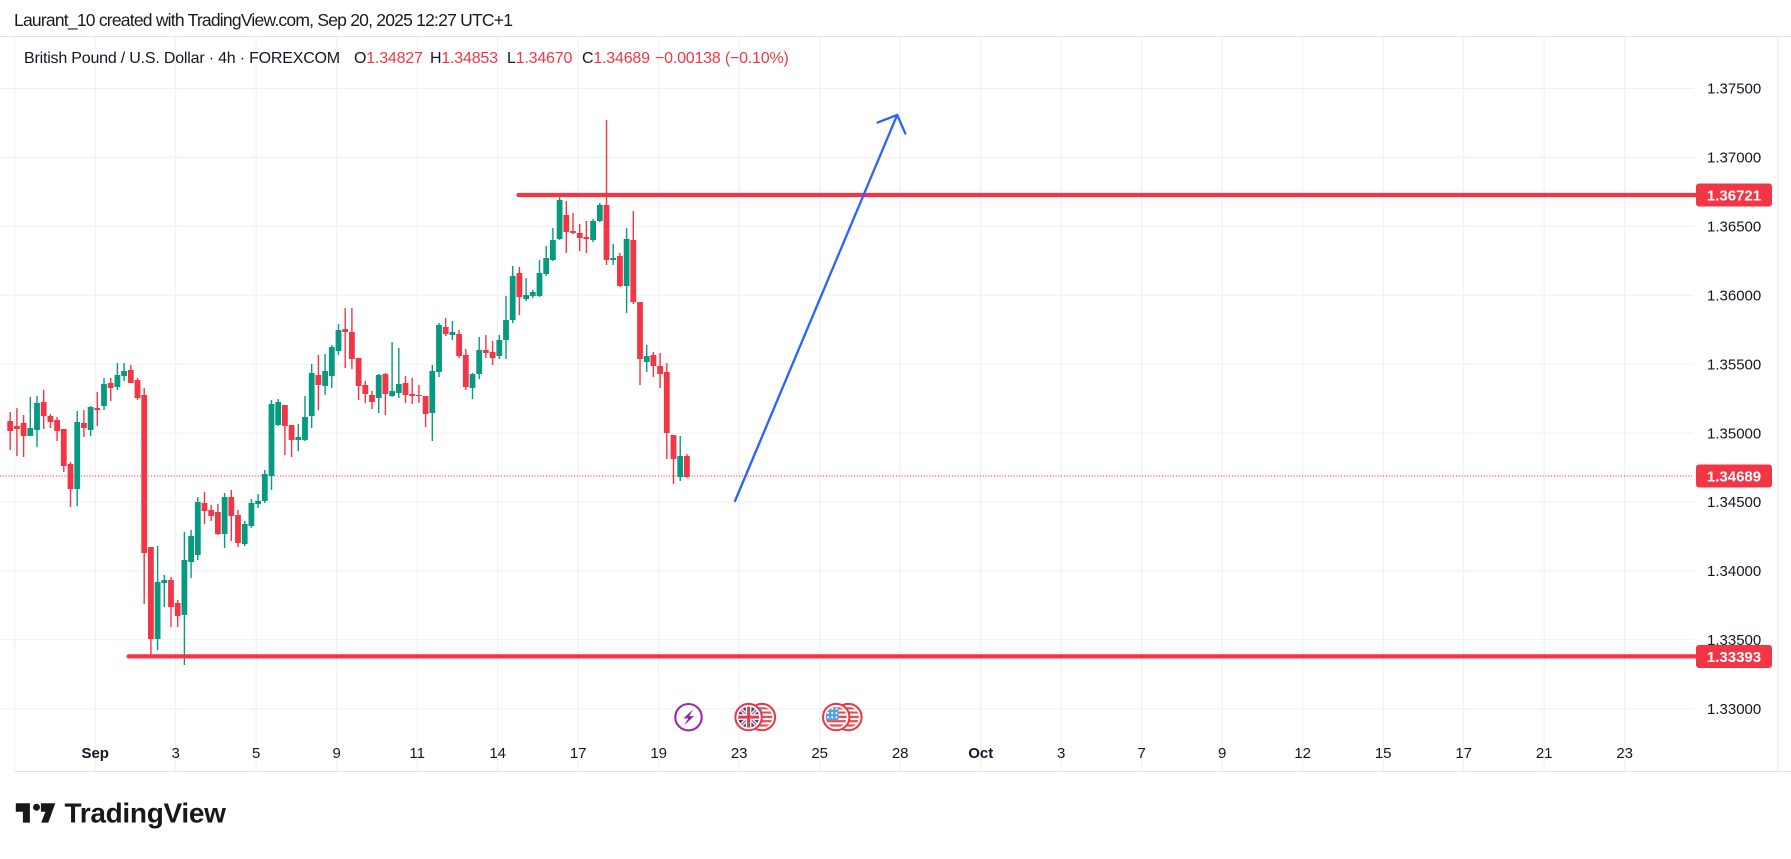 The height and width of the screenshot is (859, 1791). I want to click on svg-text: 15, so click(1383, 753).